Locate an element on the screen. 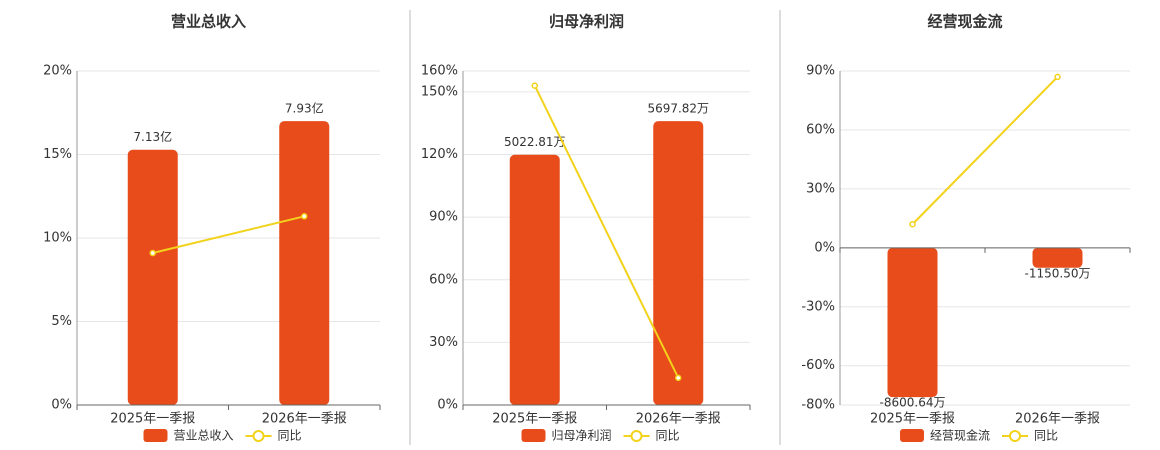  y-tick-label: -80% is located at coordinates (818, 405).